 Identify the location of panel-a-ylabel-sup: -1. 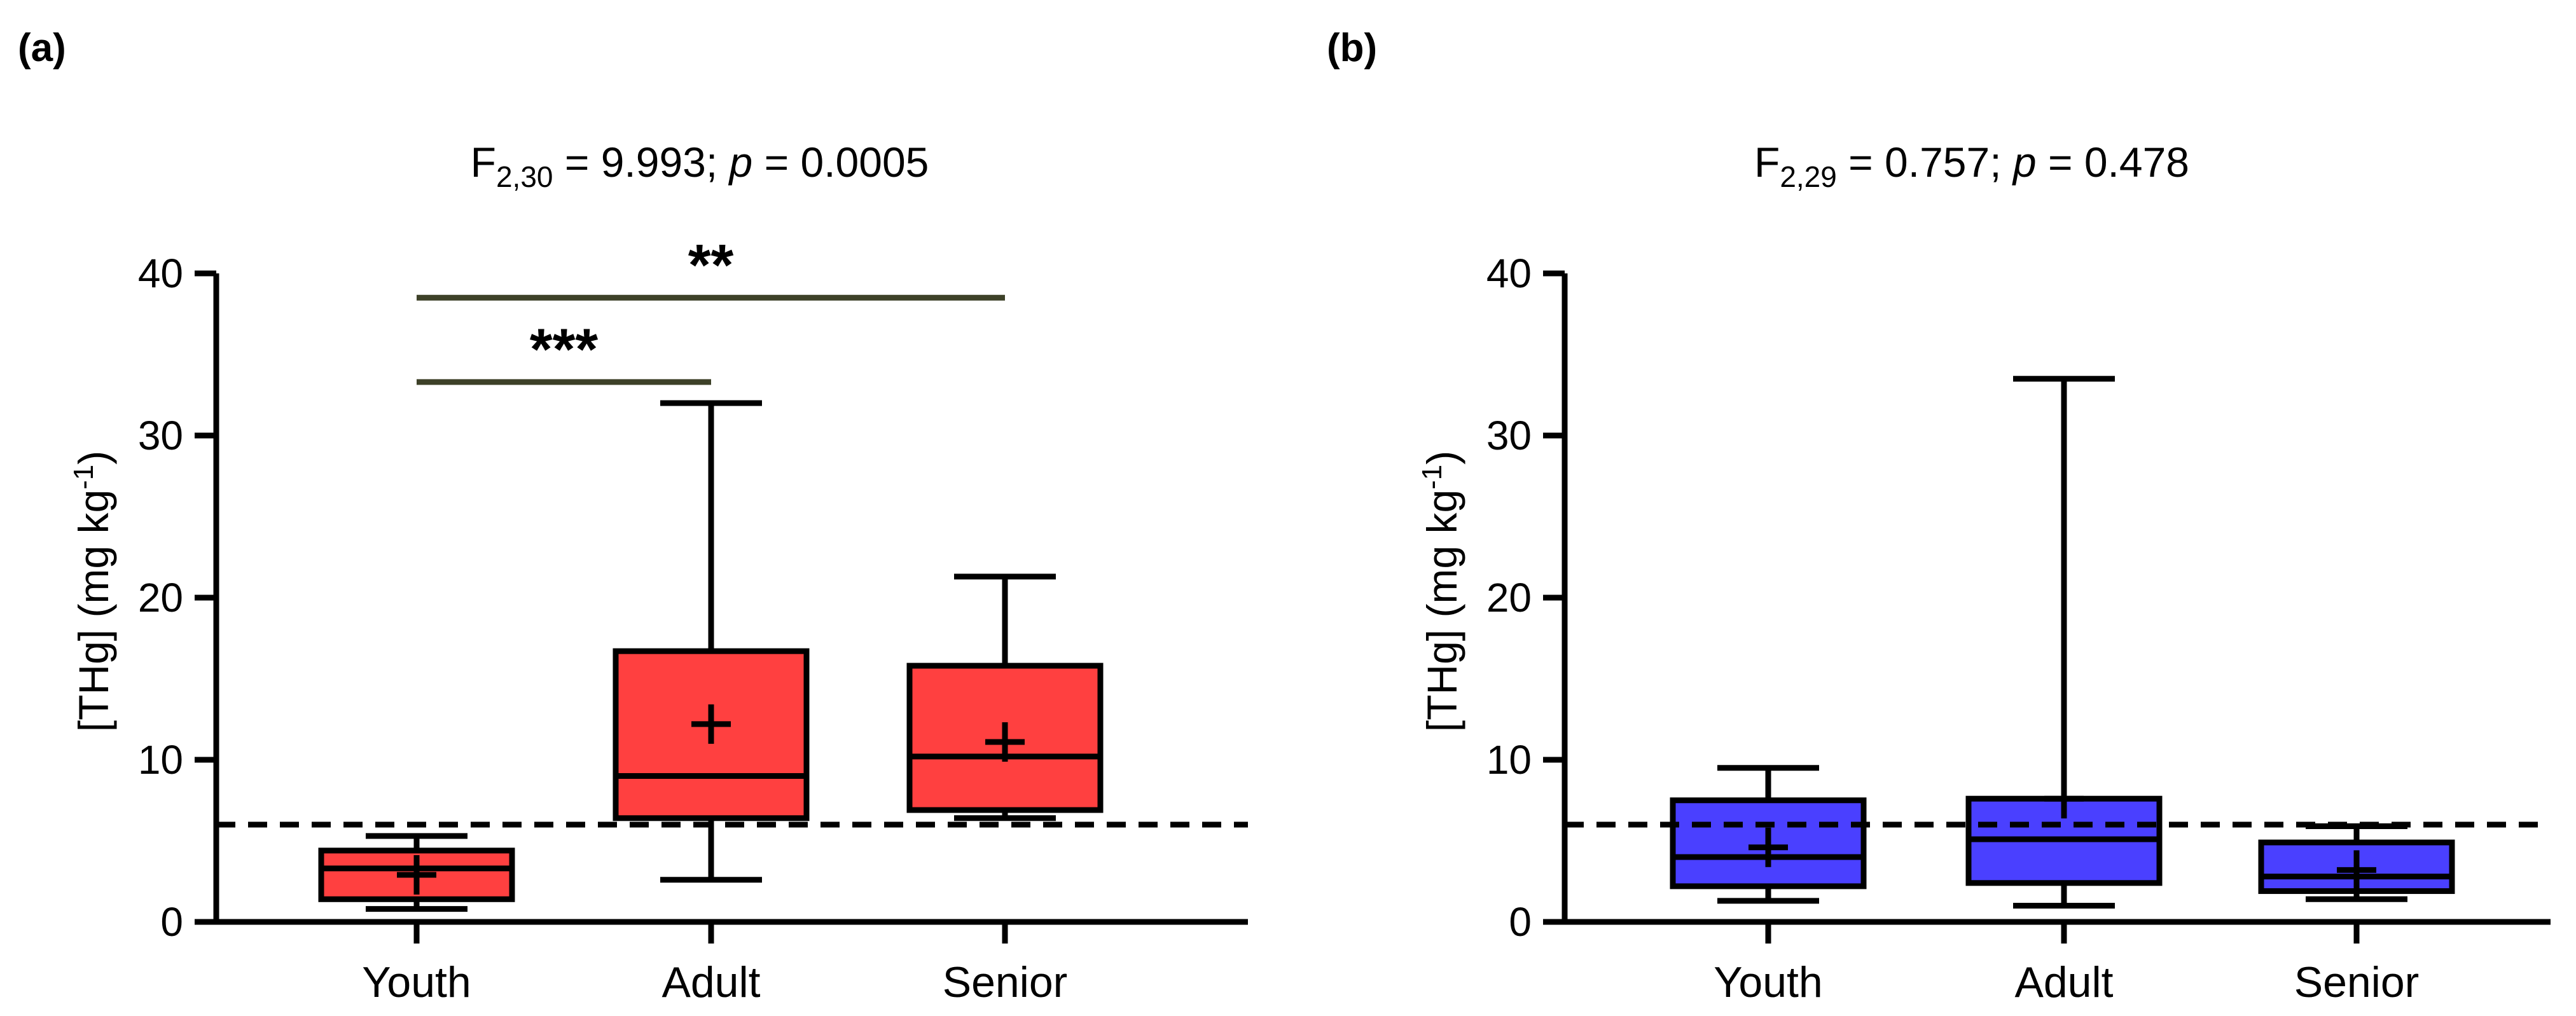
(83, 478).